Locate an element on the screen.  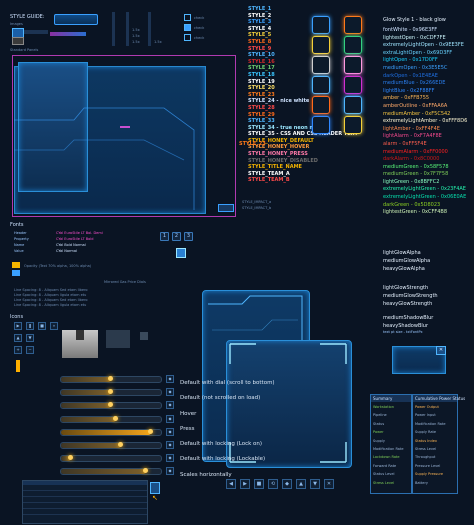
up-icon: ▲ is located at coordinates (18, 338).